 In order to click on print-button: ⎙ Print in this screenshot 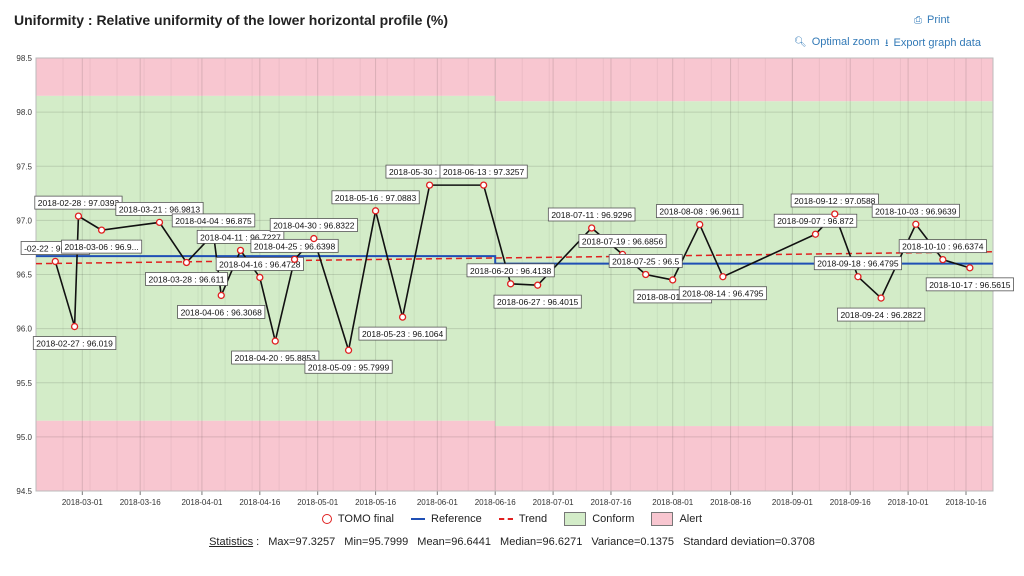, I will do `click(932, 20)`.